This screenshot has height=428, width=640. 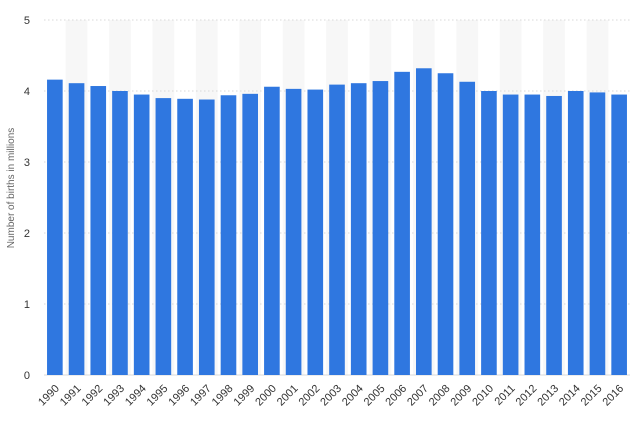 I want to click on x-tick-label: 2011, so click(x=505, y=395).